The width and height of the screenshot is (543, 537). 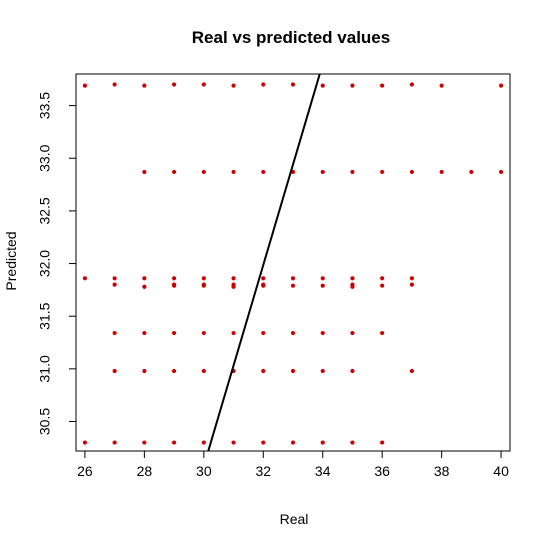 What do you see at coordinates (263, 262) in the screenshot?
I see `reference-line` at bounding box center [263, 262].